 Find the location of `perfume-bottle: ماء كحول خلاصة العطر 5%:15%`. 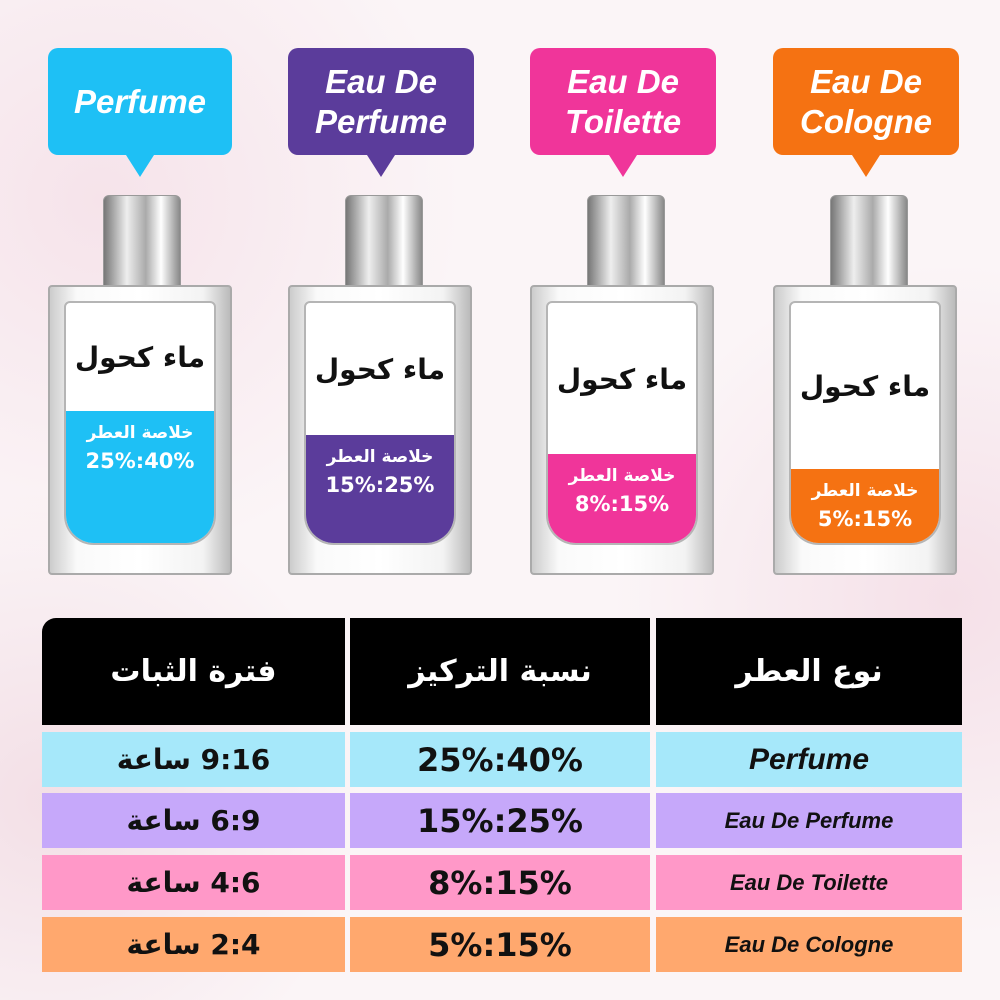

perfume-bottle: ماء كحول خلاصة العطر 5%:15% is located at coordinates (865, 430).